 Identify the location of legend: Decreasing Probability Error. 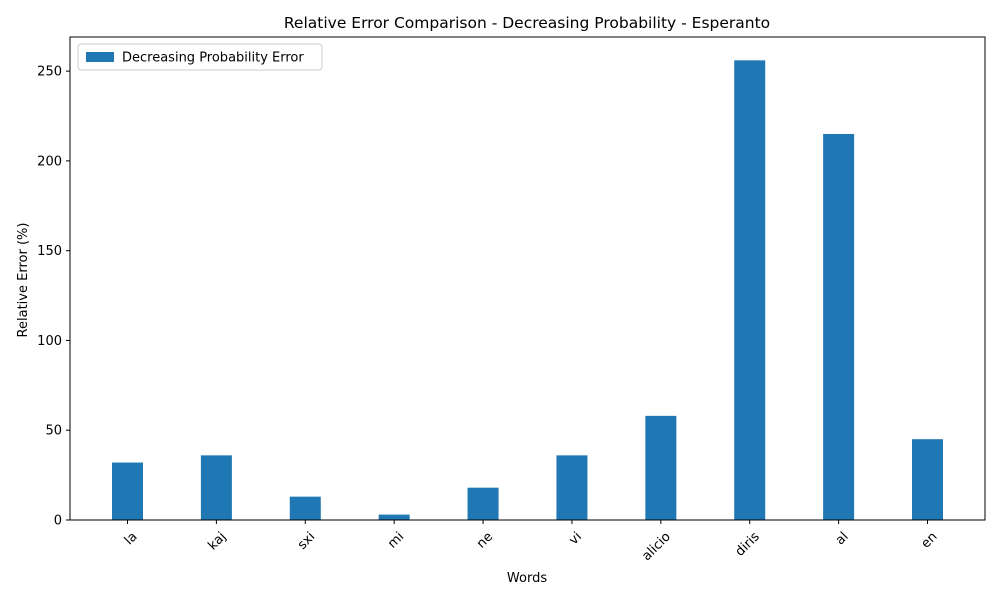
(200, 57).